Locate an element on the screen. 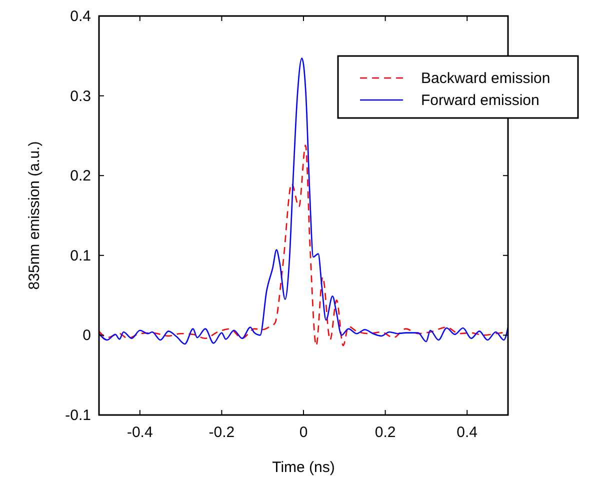 The height and width of the screenshot is (487, 598). x-tick-label: 0.2 is located at coordinates (385, 432).